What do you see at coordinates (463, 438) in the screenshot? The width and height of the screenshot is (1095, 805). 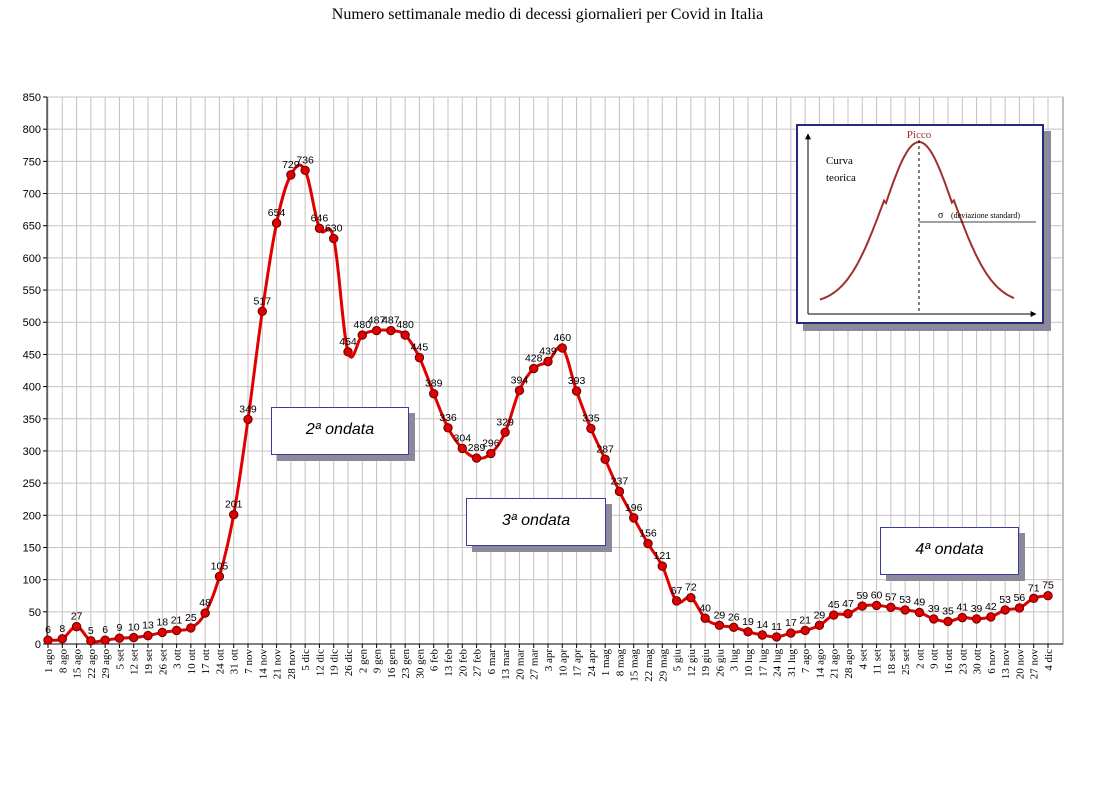 I see `data-label: 304` at bounding box center [463, 438].